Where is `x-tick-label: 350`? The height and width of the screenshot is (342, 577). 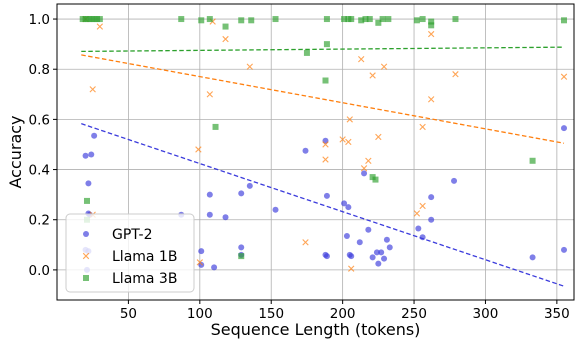
x-tick-label: 350 is located at coordinates (557, 314).